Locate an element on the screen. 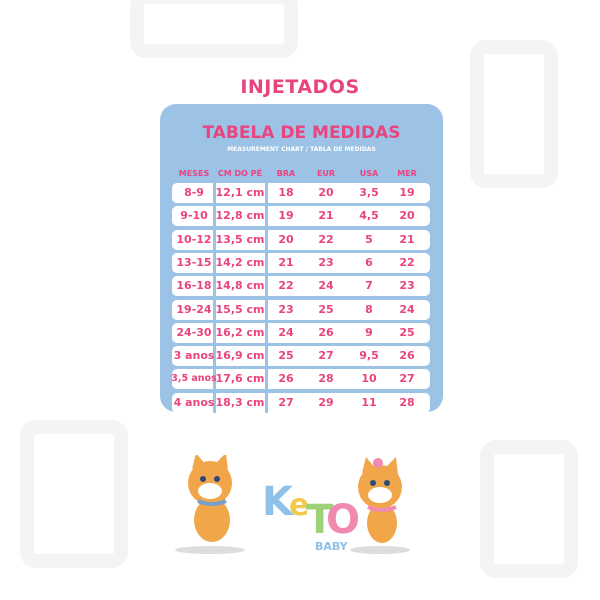 This screenshot has width=600, height=600. cell-cm-do-pe: 16,9 cm is located at coordinates (240, 356).